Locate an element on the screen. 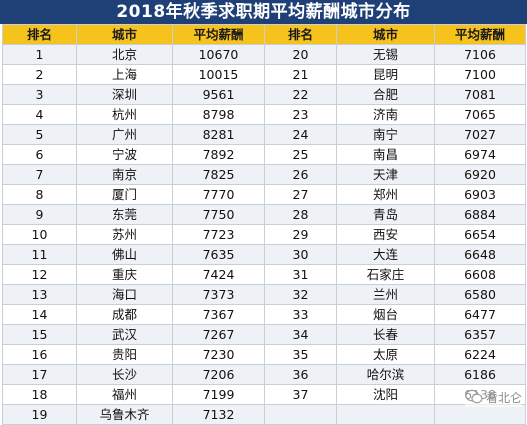  table-row: 12 重庆 7424 31 石家庄 6608 is located at coordinates (264, 274).